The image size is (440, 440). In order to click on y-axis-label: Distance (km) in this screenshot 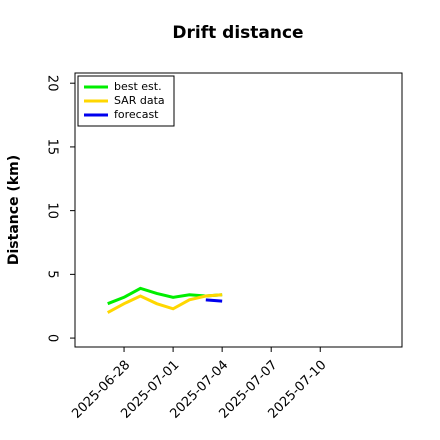, I will do `click(14, 210)`.